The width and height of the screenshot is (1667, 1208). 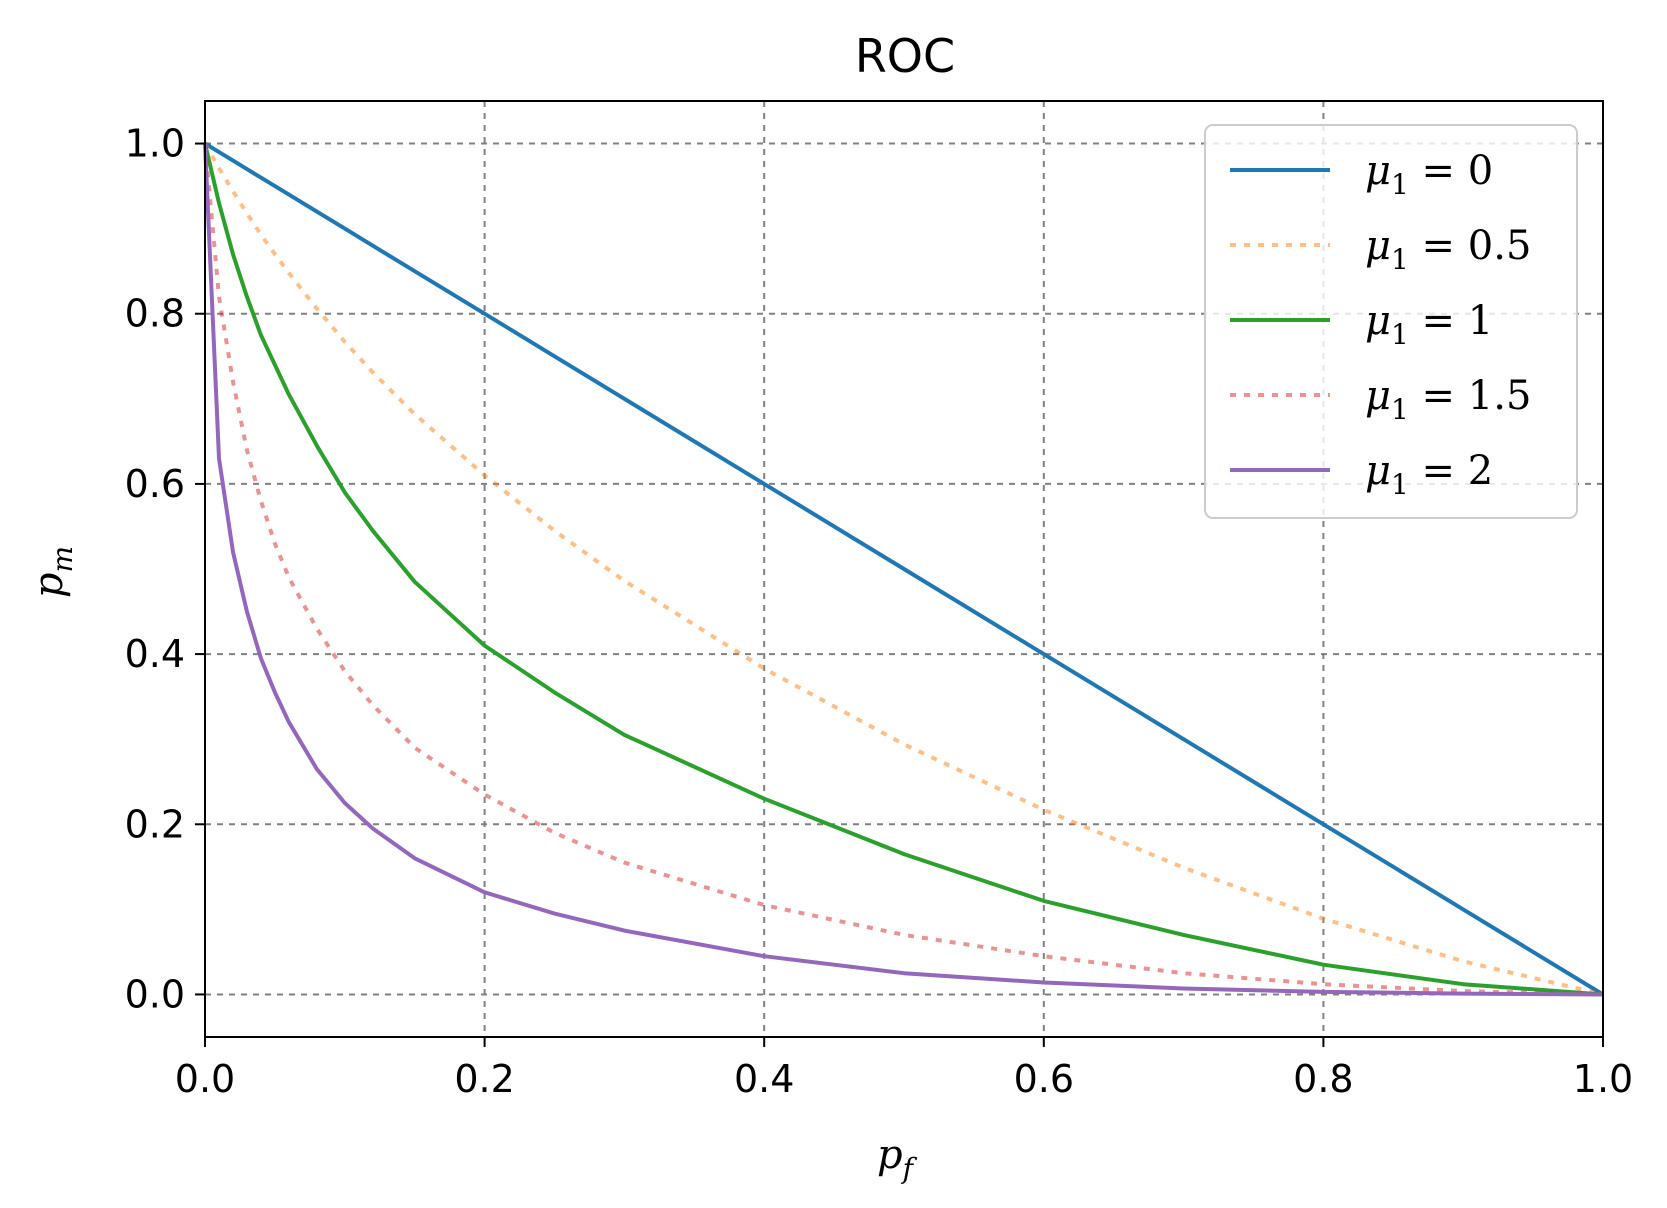 What do you see at coordinates (1448, 249) in the screenshot?
I see `legend-label-1: μ1 = 0.5` at bounding box center [1448, 249].